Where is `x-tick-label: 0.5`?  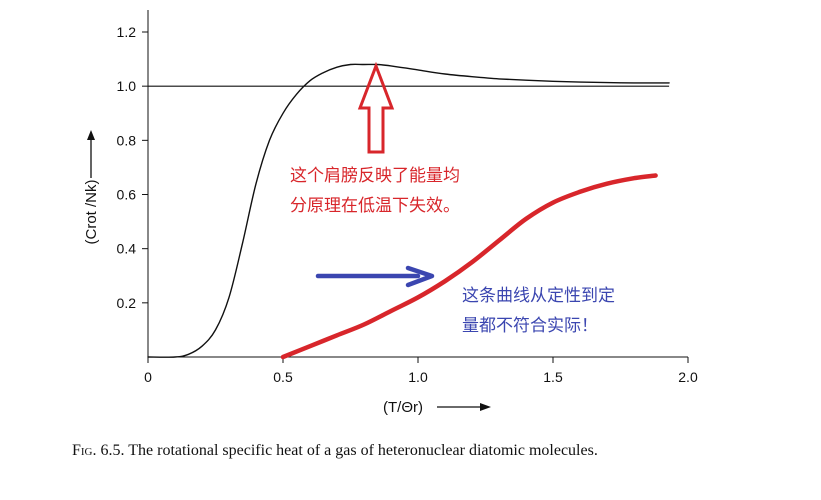
x-tick-label: 0.5 is located at coordinates (283, 377).